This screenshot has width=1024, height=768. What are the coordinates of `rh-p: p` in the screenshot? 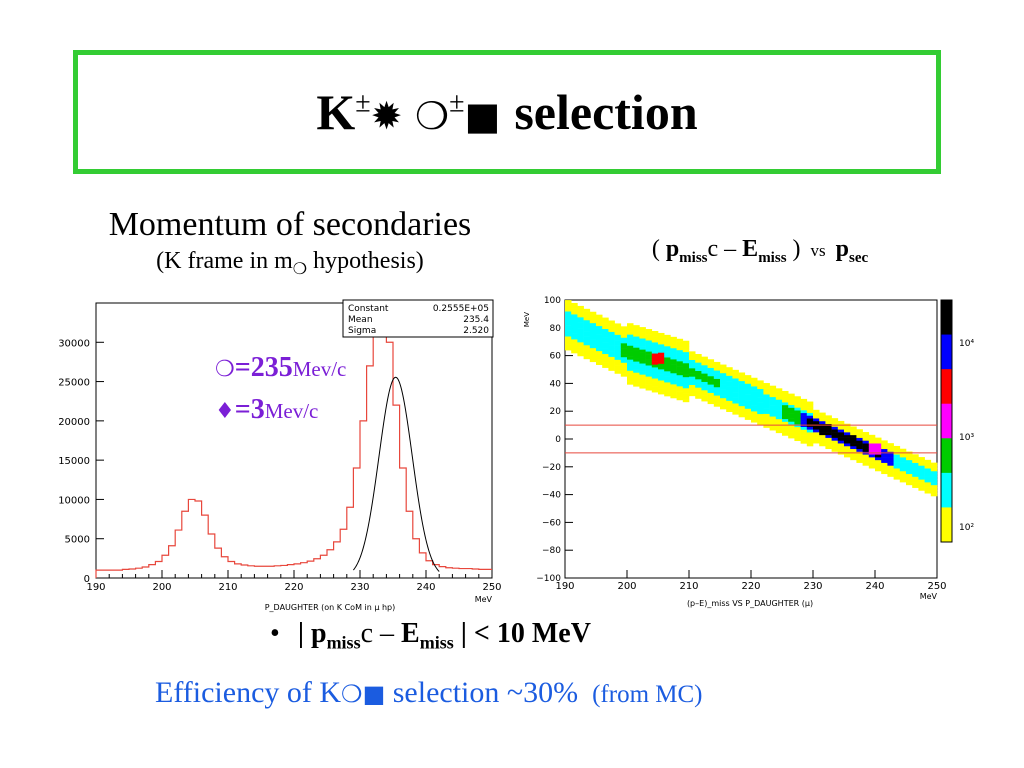 It's located at (672, 249).